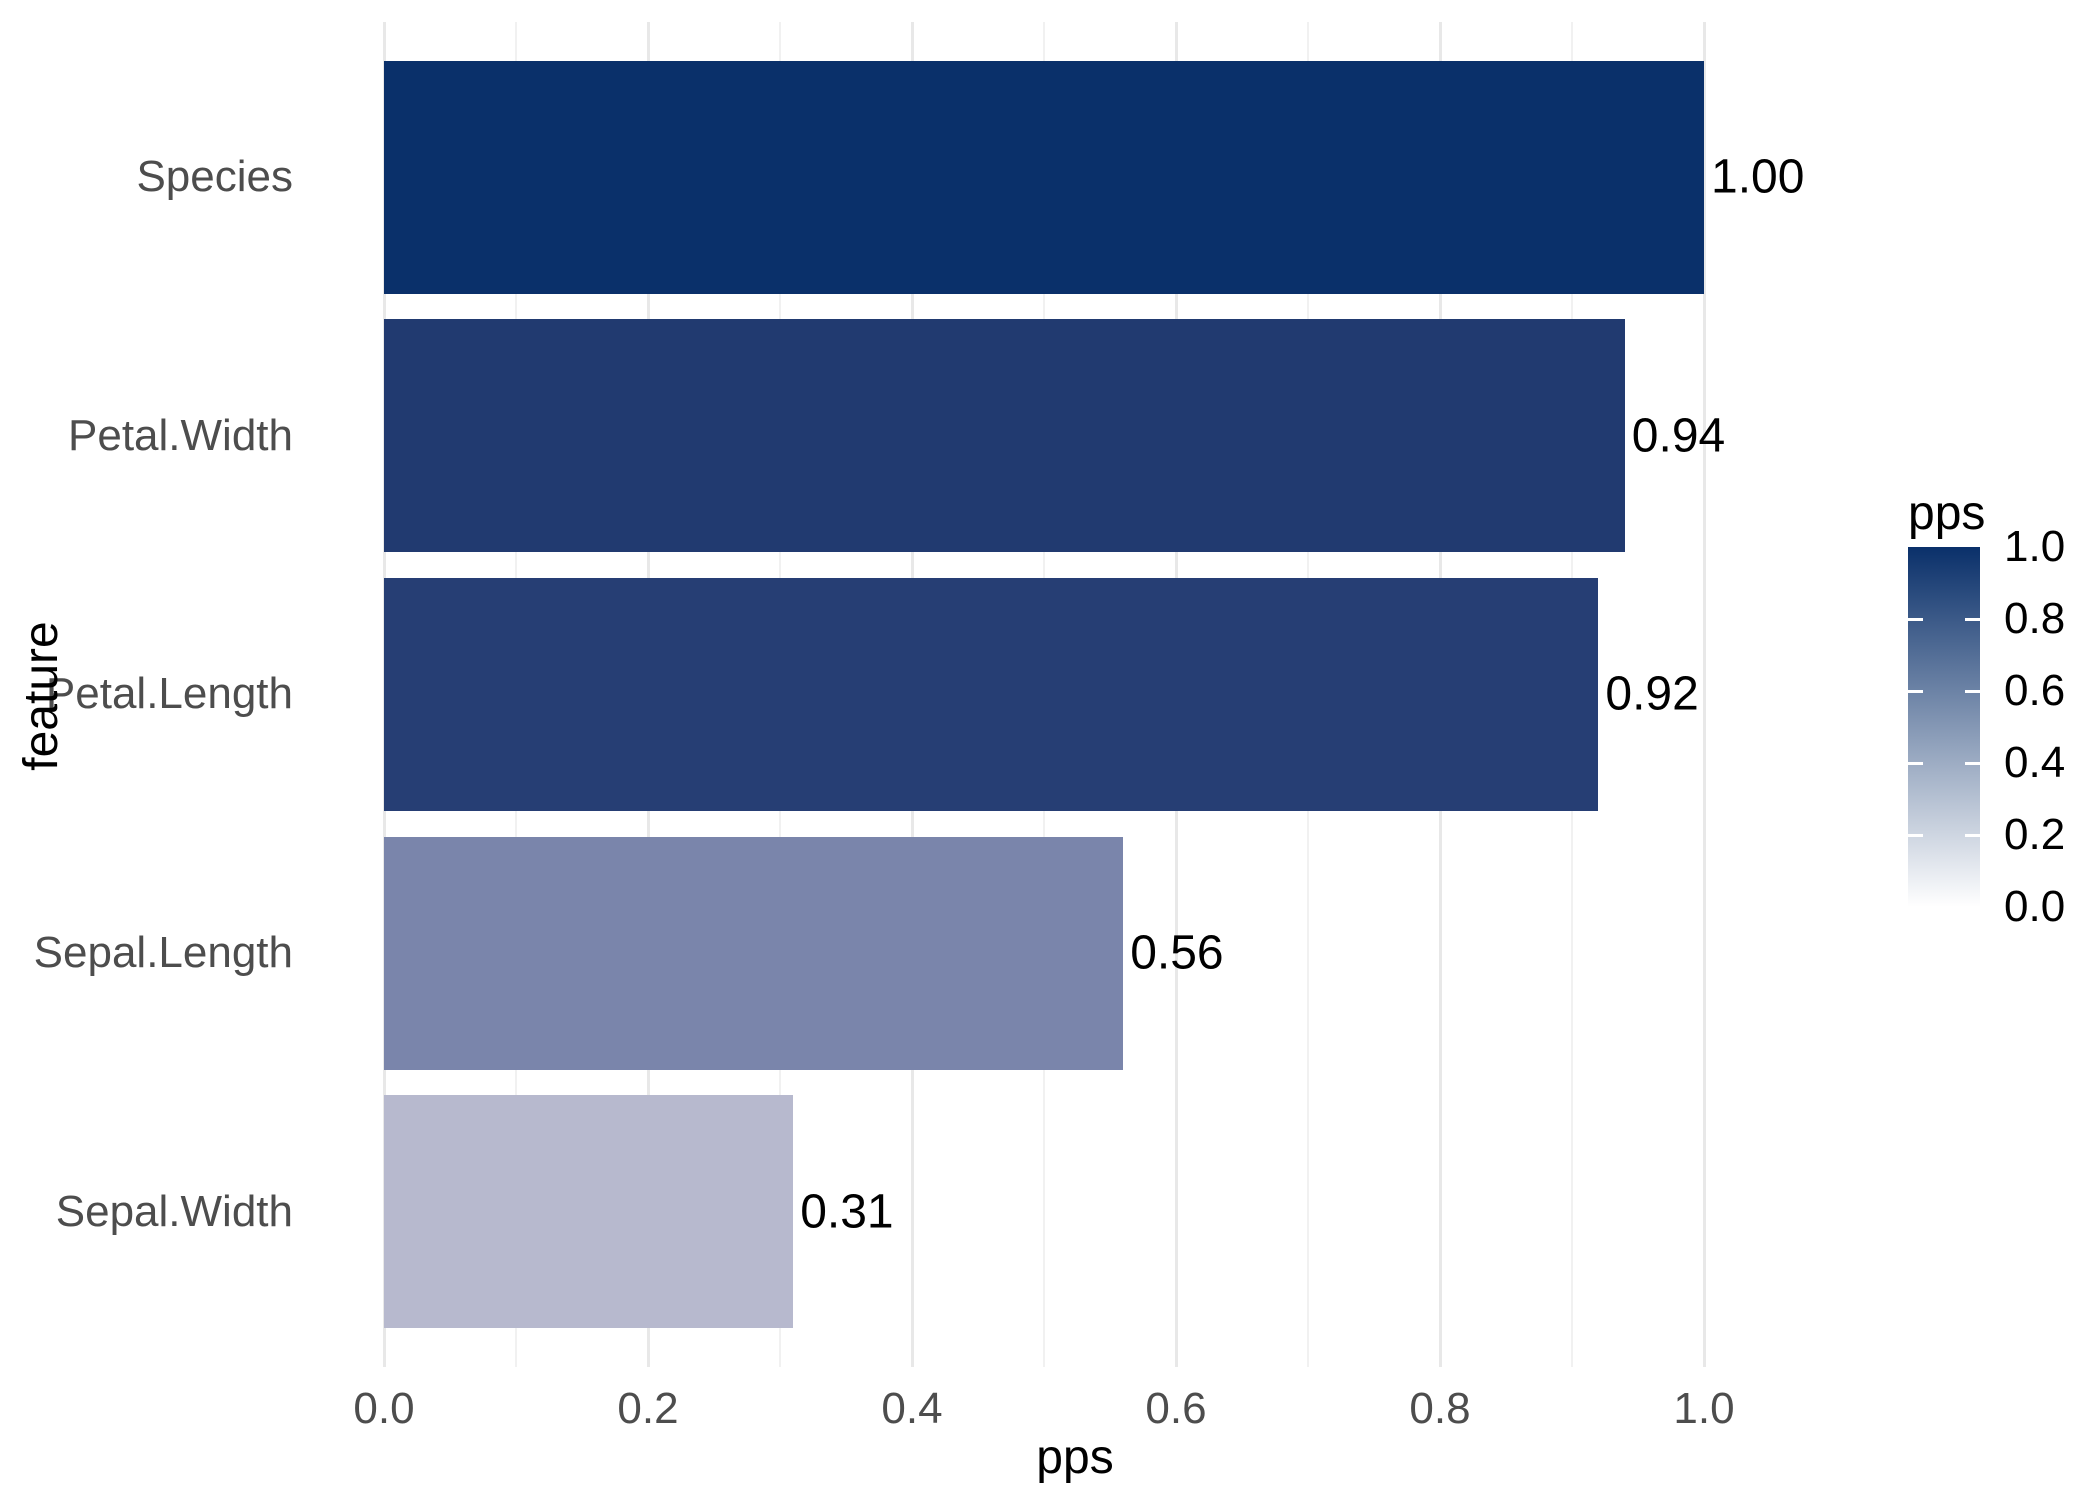 This screenshot has width=2100, height=1500. Describe the element at coordinates (41, 696) in the screenshot. I see `y-axis-title: feature` at that location.